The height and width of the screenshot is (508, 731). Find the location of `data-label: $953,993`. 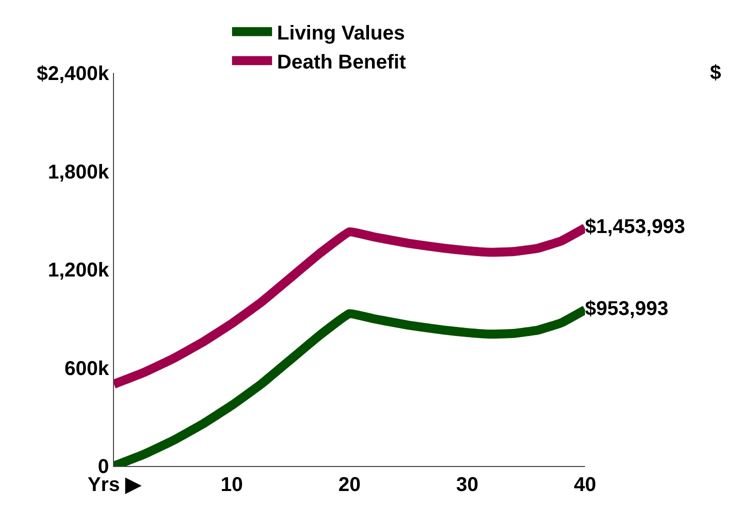

data-label: $953,993 is located at coordinates (626, 309).